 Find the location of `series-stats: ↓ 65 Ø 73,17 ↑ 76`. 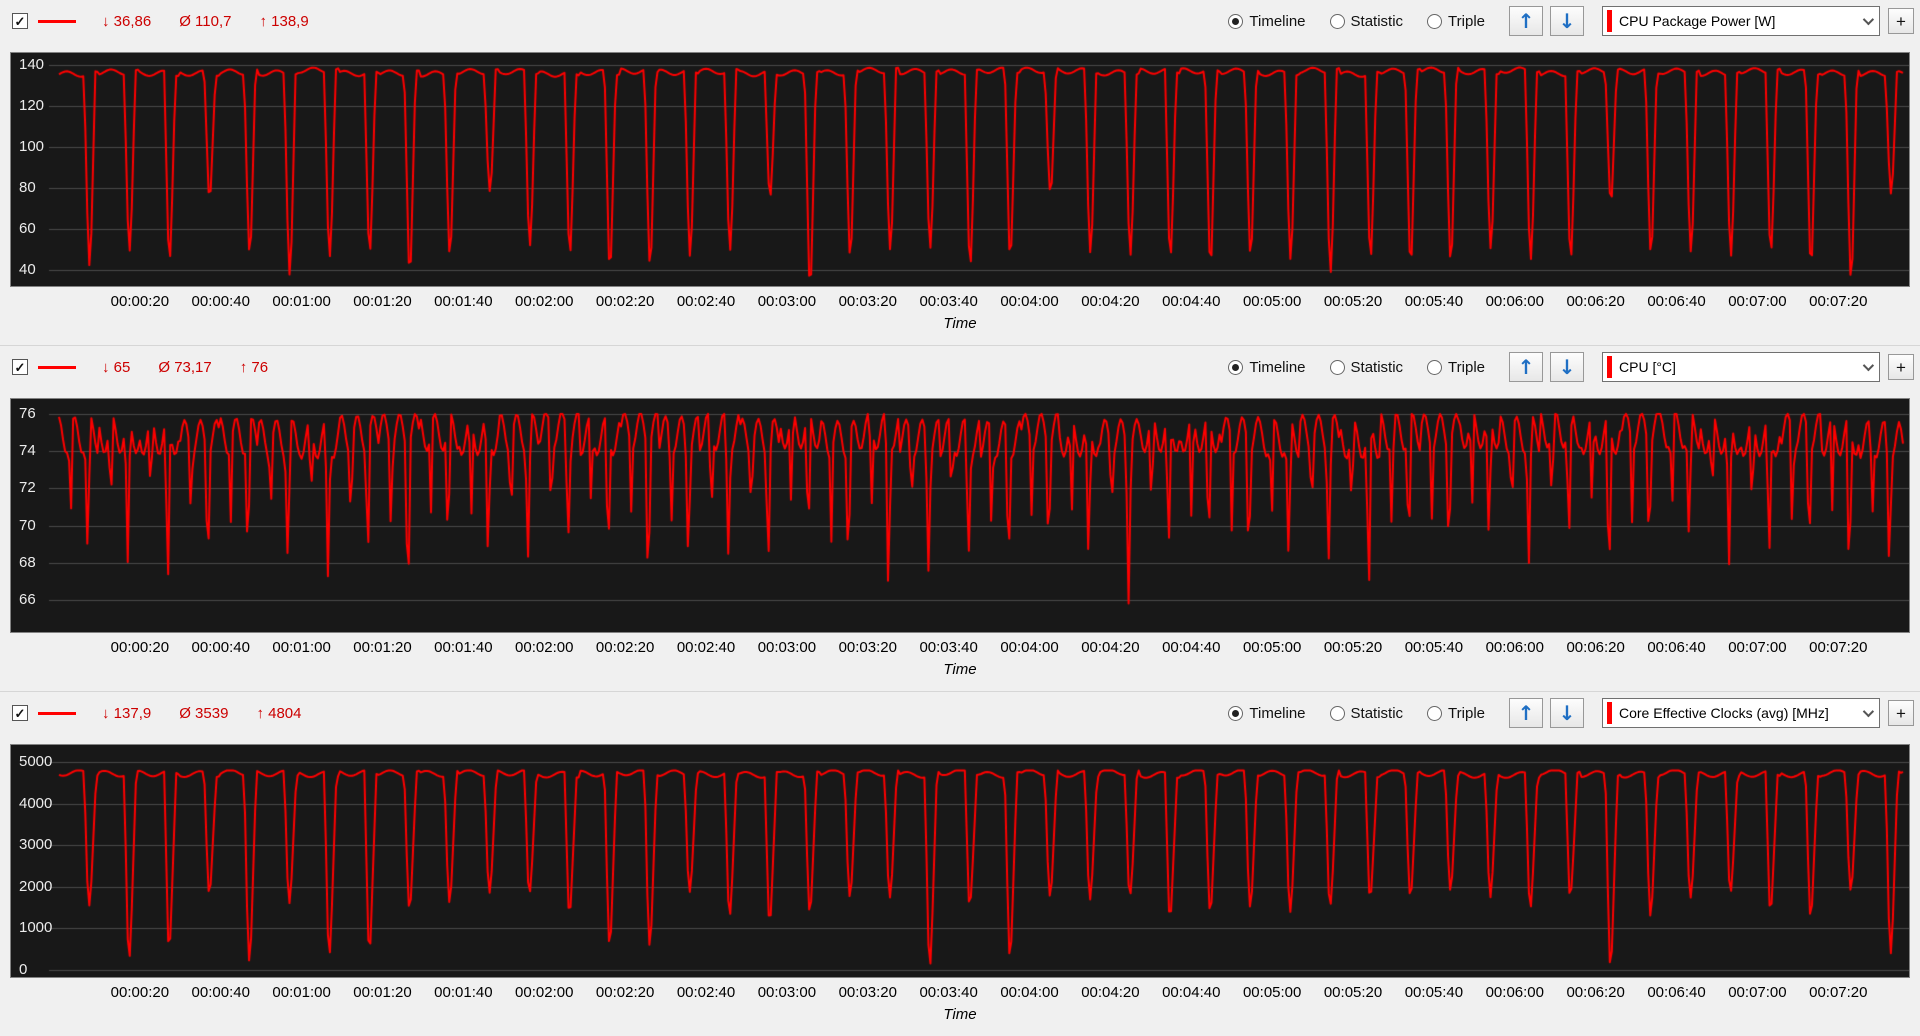

series-stats: ↓ 65 Ø 73,17 ↑ 76 is located at coordinates (185, 367).